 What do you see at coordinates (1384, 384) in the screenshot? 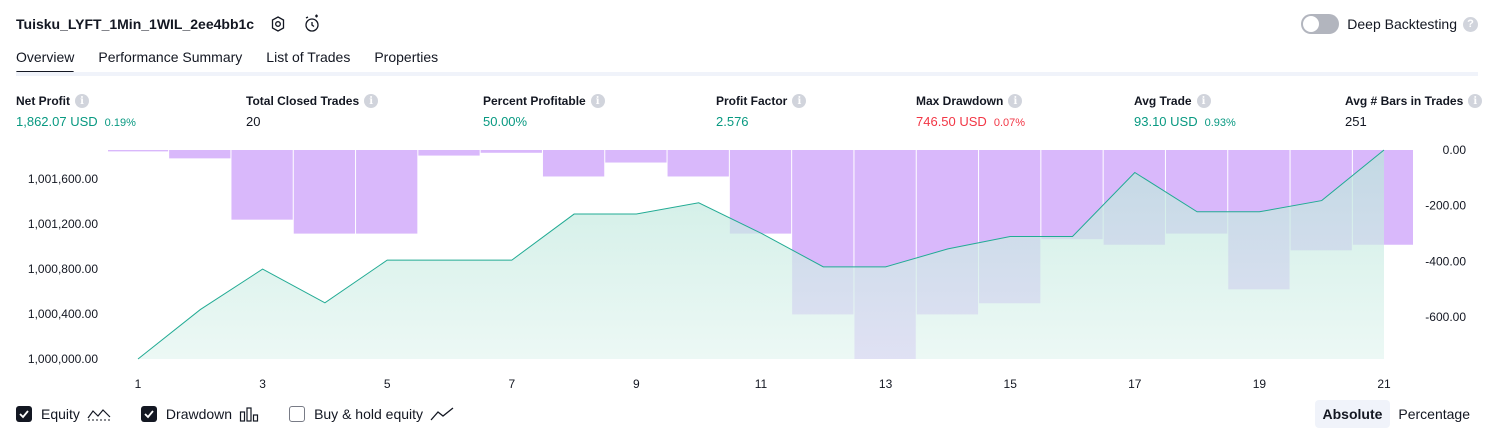
I see `x-axis-tick-label: 21` at bounding box center [1384, 384].